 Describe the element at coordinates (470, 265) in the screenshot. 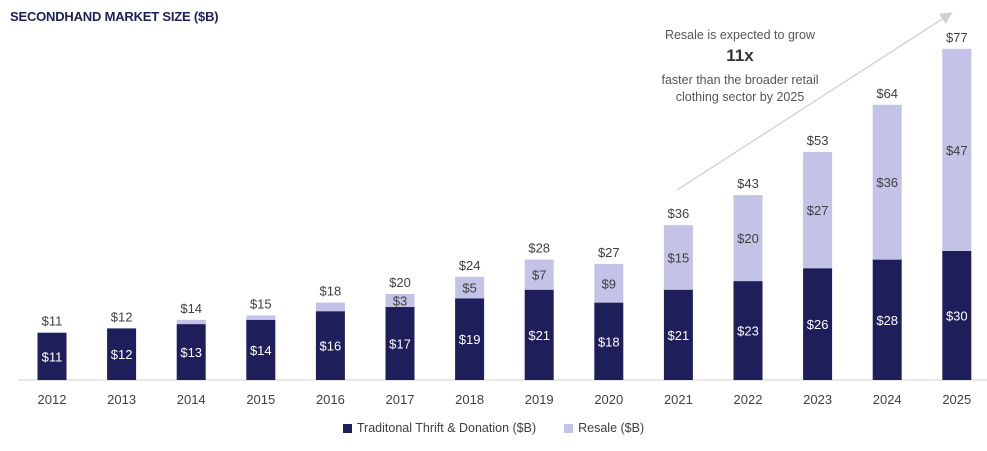

I see `label-total-2018: $24` at that location.